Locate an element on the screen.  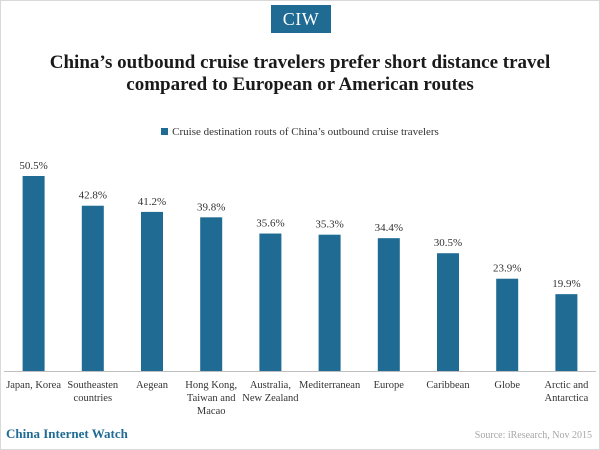
data-label: 23.9% is located at coordinates (507, 269).